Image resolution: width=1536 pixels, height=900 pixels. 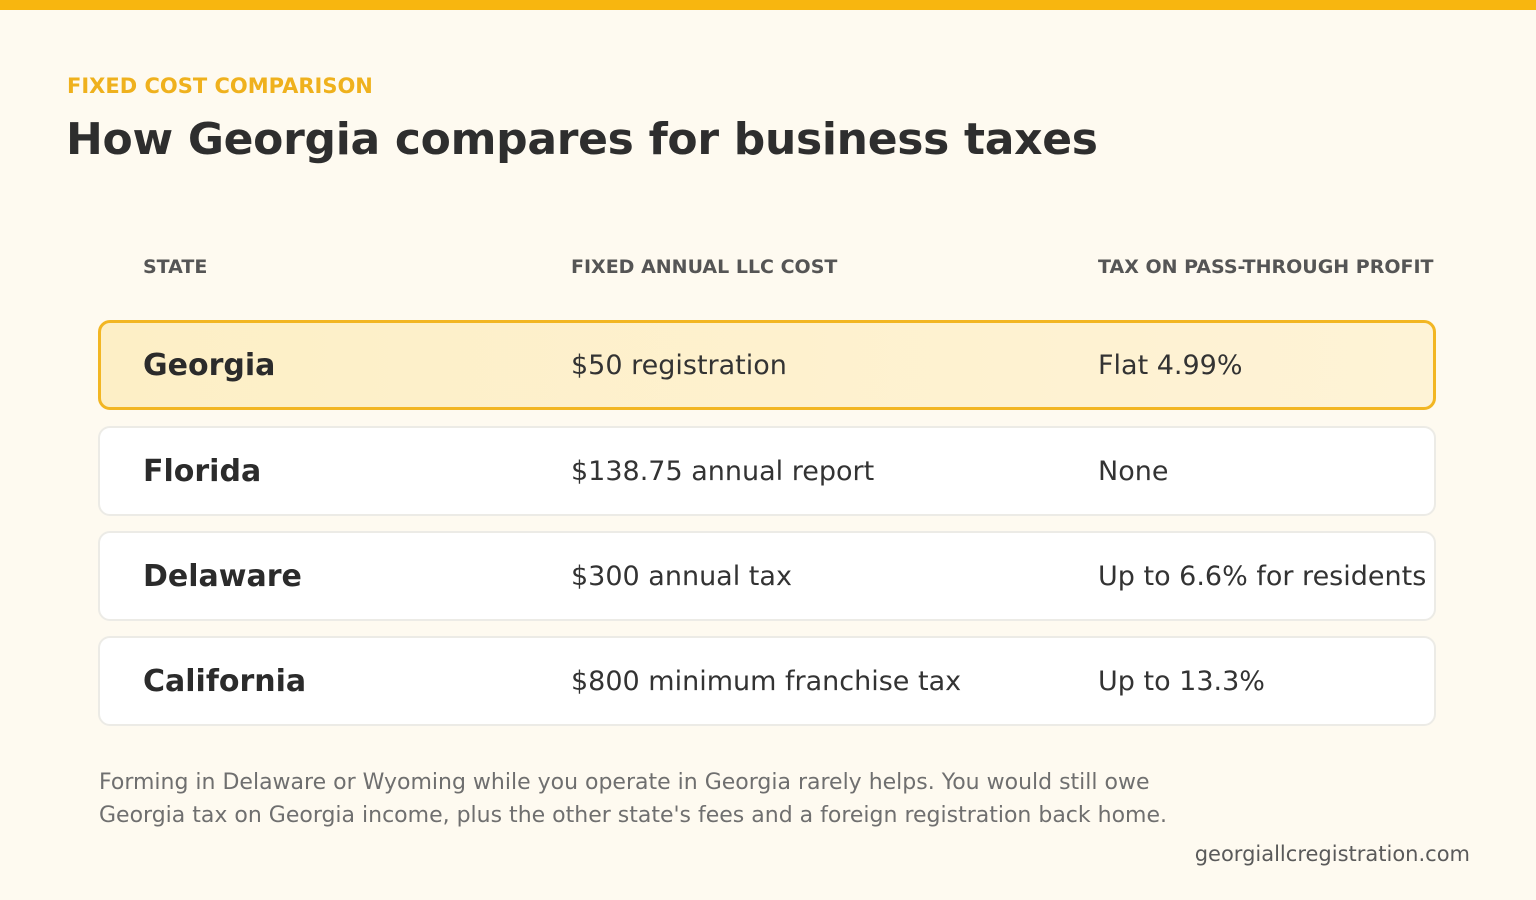 I want to click on fixed-cost-cell: $300 annual tax, so click(x=681, y=576).